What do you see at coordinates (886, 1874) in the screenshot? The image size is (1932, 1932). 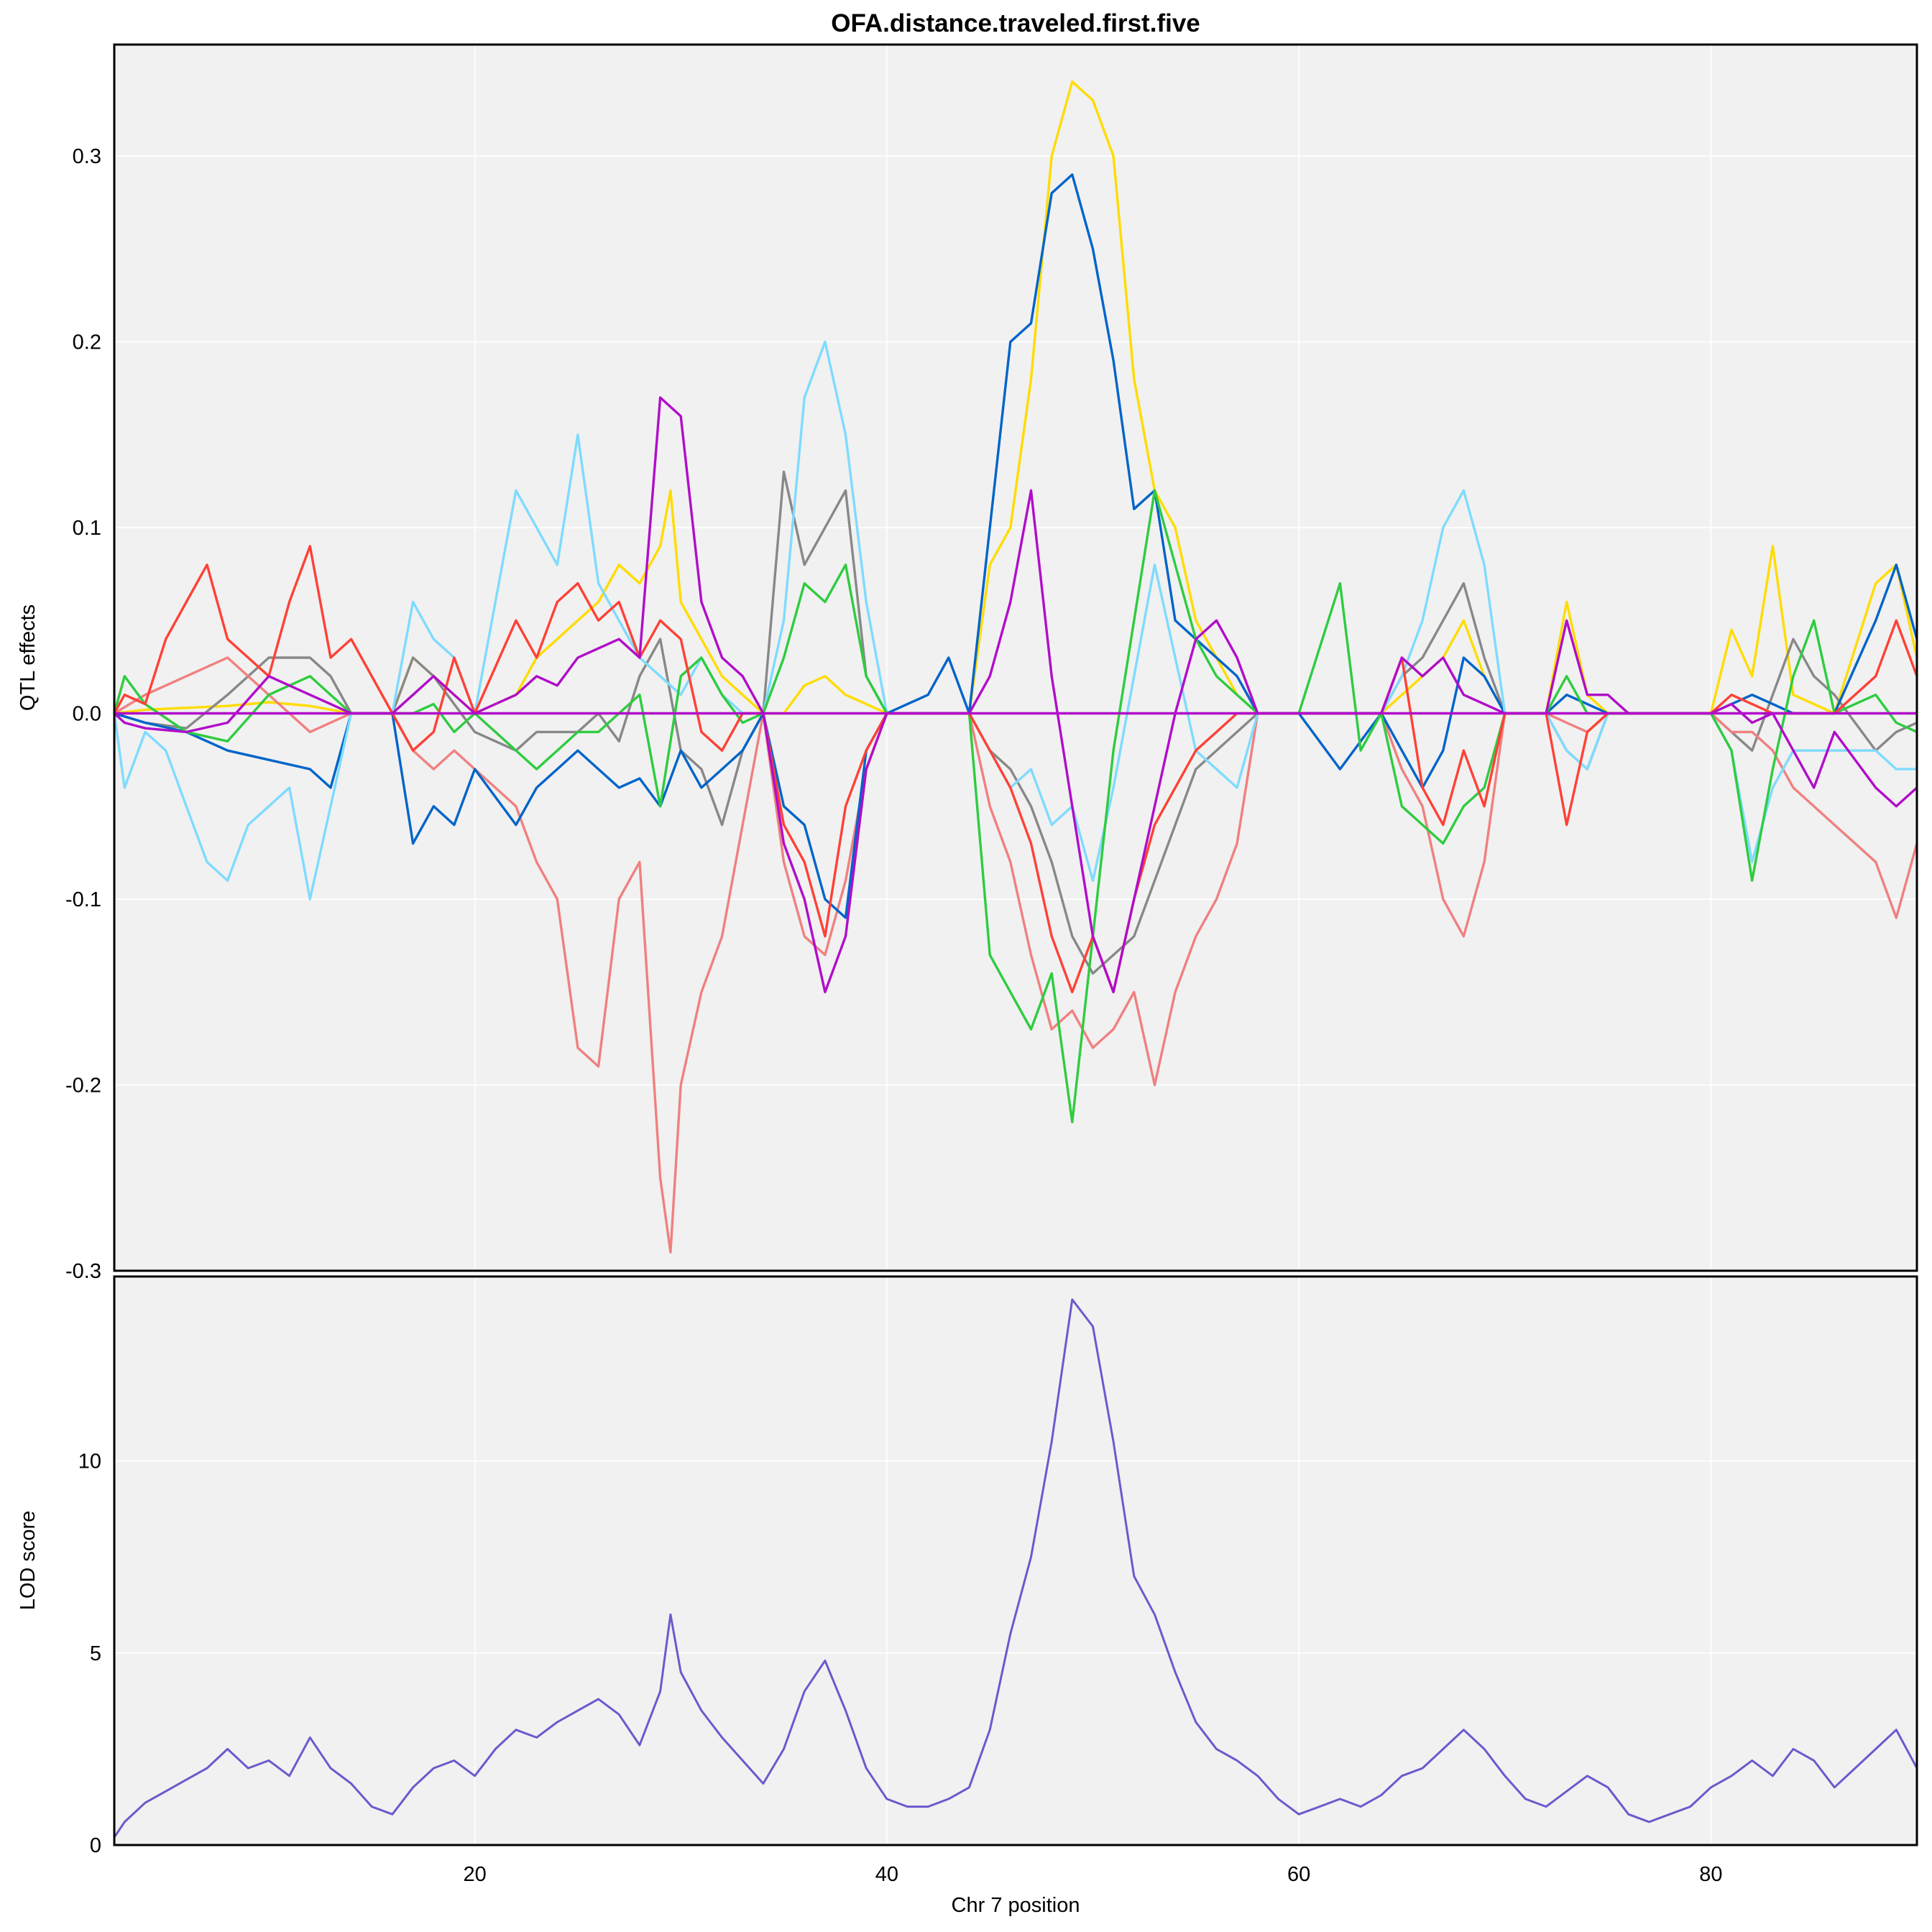 I see `x-tick-label: 40` at bounding box center [886, 1874].